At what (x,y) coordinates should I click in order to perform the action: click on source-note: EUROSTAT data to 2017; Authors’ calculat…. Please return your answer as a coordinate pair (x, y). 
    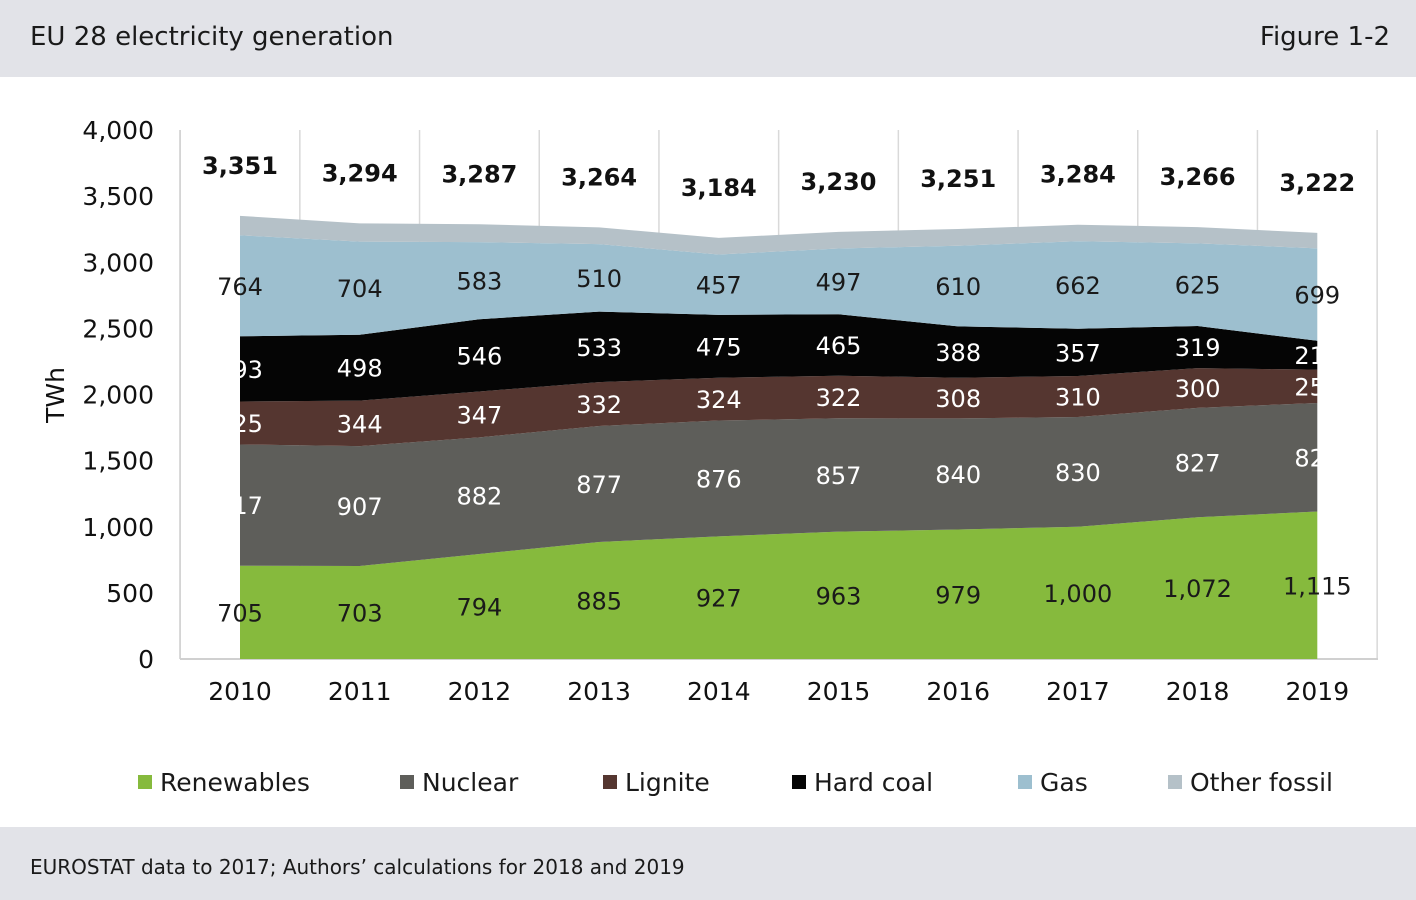
    Looking at the image, I should click on (357, 867).